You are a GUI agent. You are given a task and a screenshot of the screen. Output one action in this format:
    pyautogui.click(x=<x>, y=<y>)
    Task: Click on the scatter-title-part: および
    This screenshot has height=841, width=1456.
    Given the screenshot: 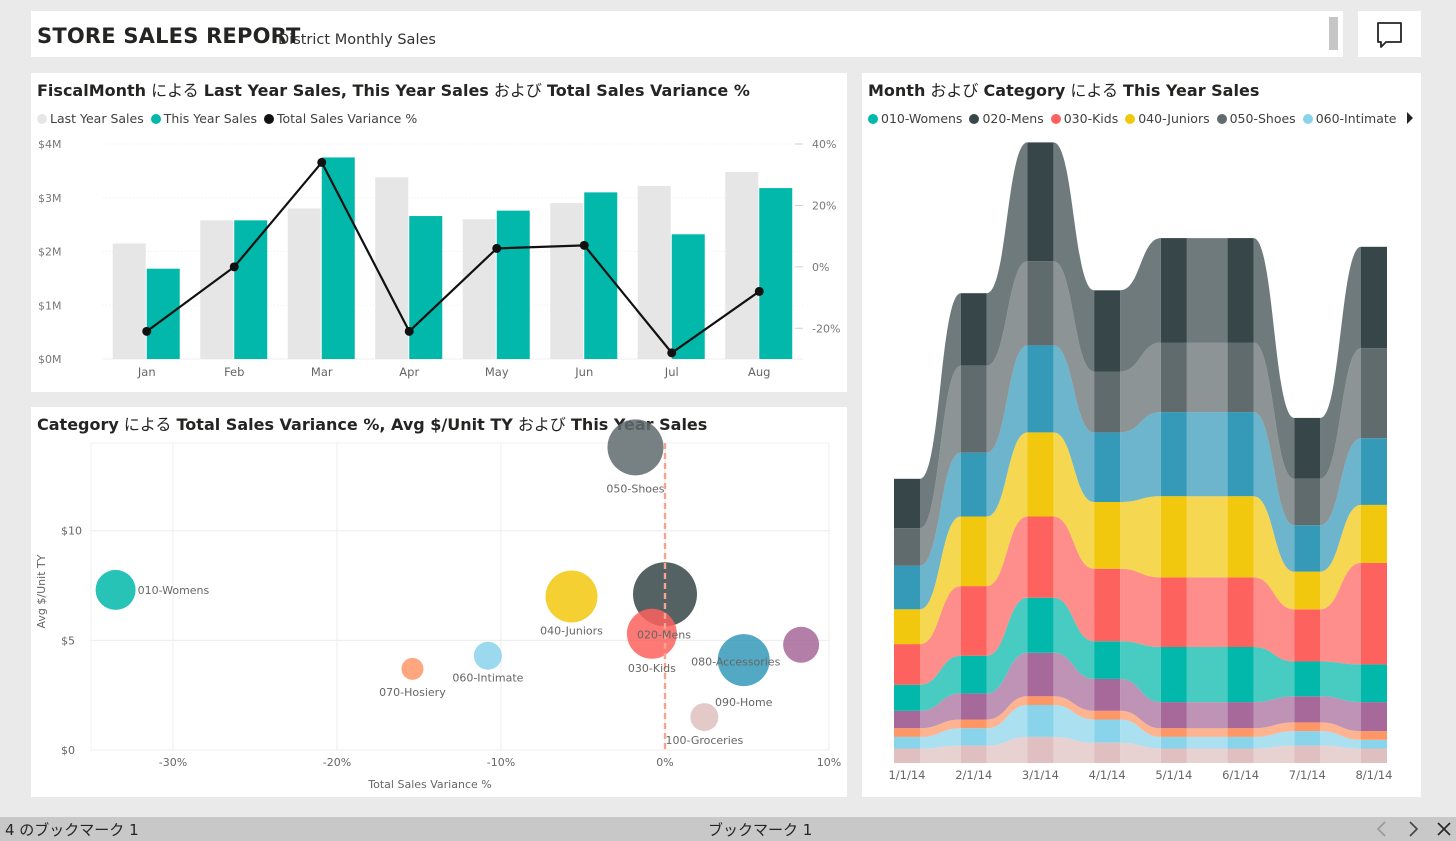 What is the action you would take?
    pyautogui.click(x=542, y=424)
    